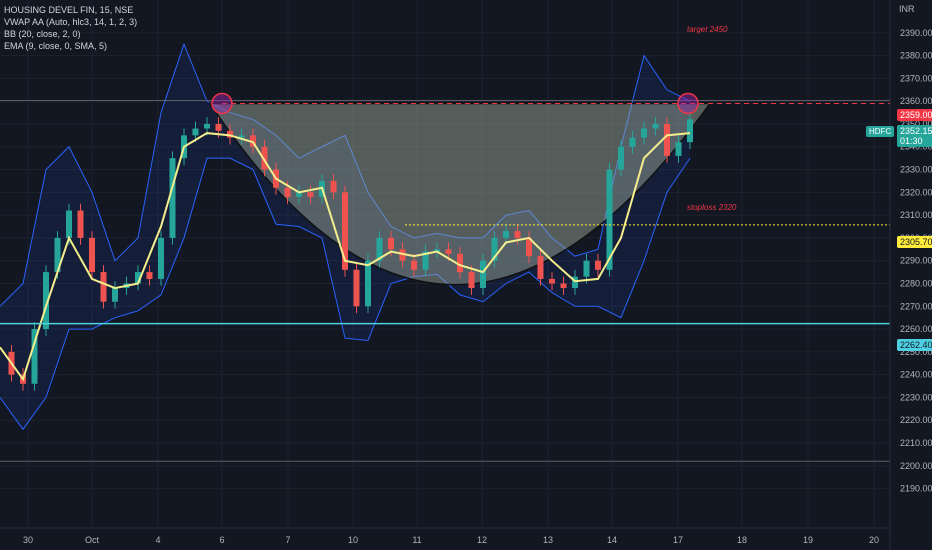  I want to click on candle-countdown: 01:30, so click(911, 141).